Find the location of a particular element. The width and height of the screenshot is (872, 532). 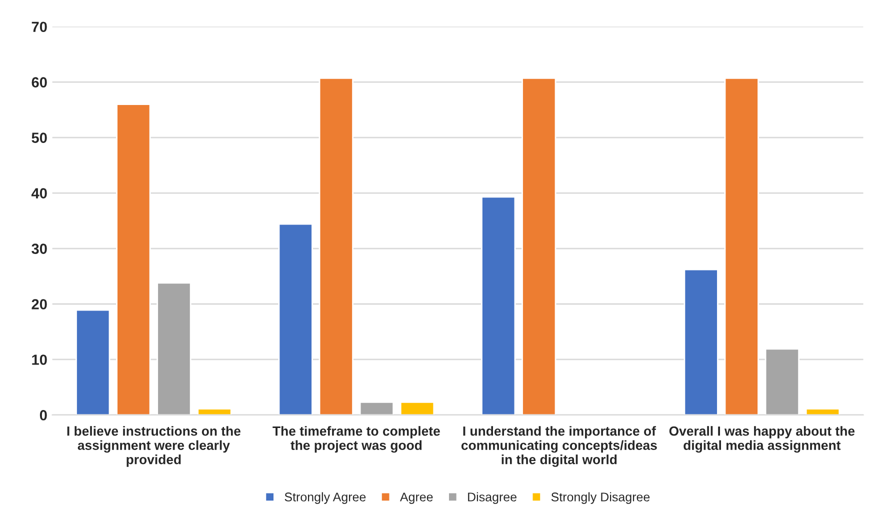

y-tick-label: 60 is located at coordinates (39, 82).